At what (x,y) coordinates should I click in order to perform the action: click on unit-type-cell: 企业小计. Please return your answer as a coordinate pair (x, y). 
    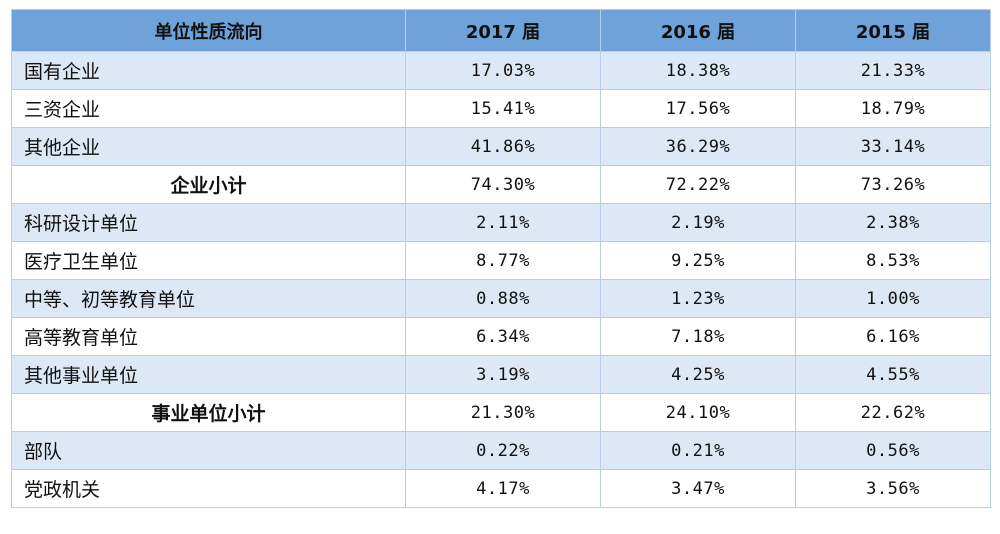
    Looking at the image, I should click on (208, 184).